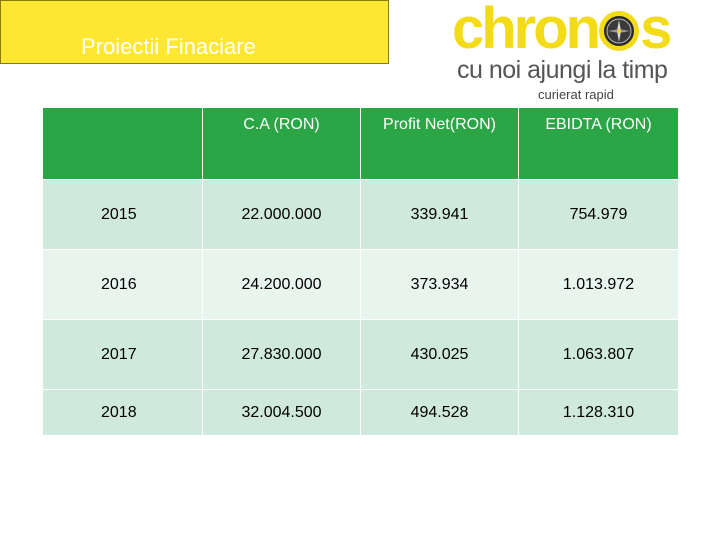 The height and width of the screenshot is (540, 720). What do you see at coordinates (526, 30) in the screenshot?
I see `logo-brand-start: chron` at bounding box center [526, 30].